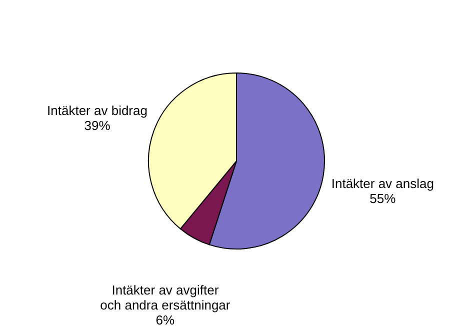 The image size is (473, 326). What do you see at coordinates (382, 184) in the screenshot?
I see `slice-label: Intäkter av anslag` at bounding box center [382, 184].